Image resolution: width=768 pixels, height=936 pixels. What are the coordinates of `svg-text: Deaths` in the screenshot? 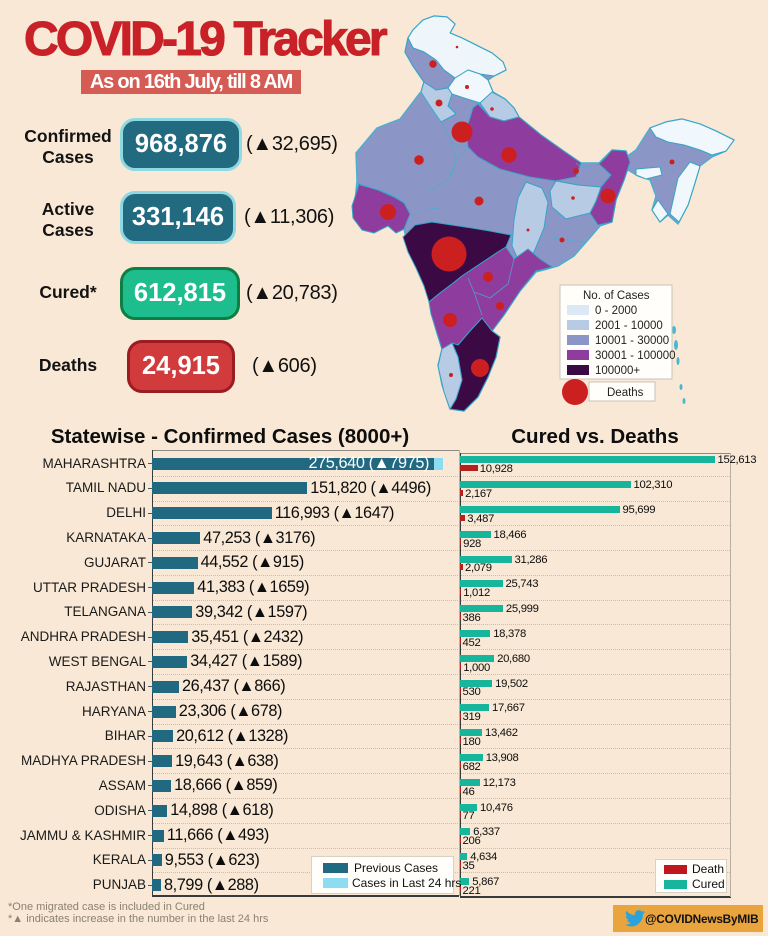 It's located at (625, 393).